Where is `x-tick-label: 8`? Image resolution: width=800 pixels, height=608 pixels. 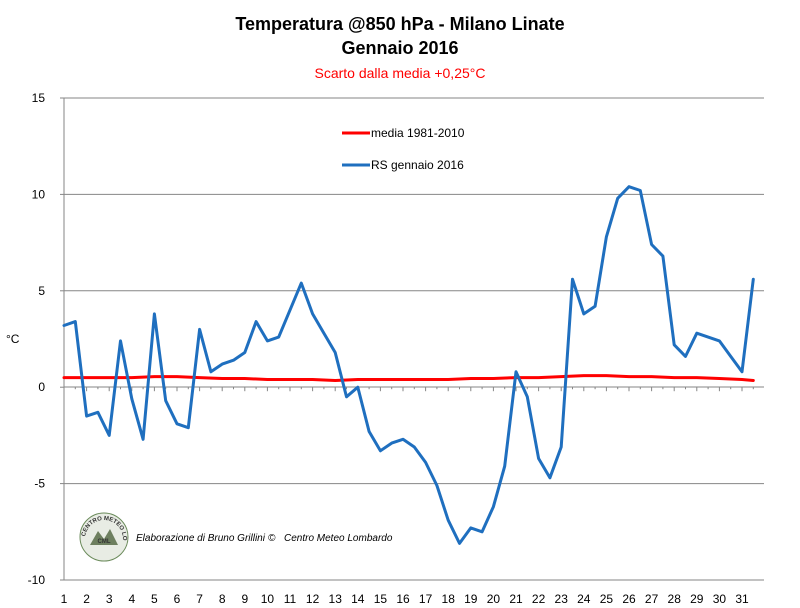
x-tick-label: 8 is located at coordinates (222, 599).